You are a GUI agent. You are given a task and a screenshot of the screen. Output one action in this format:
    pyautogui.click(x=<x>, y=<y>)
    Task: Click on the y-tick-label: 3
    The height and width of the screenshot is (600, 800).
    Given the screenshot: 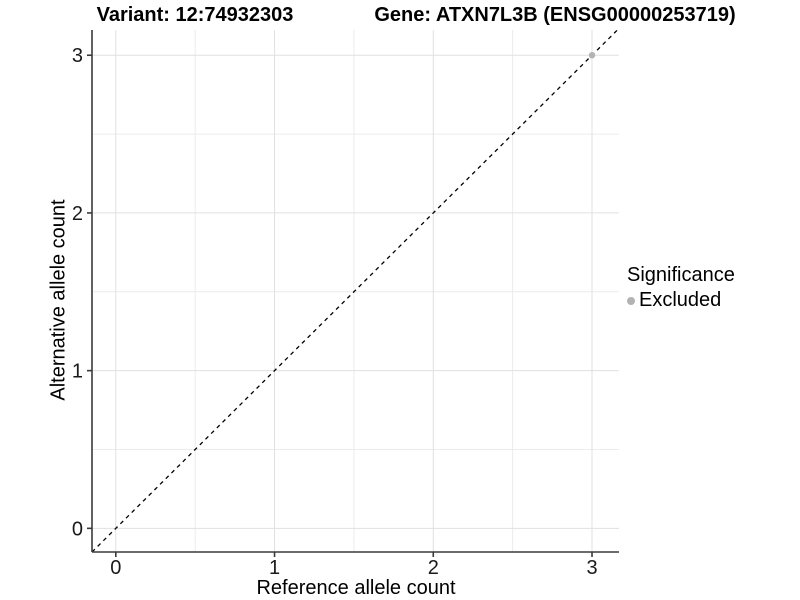 What is the action you would take?
    pyautogui.click(x=77, y=56)
    